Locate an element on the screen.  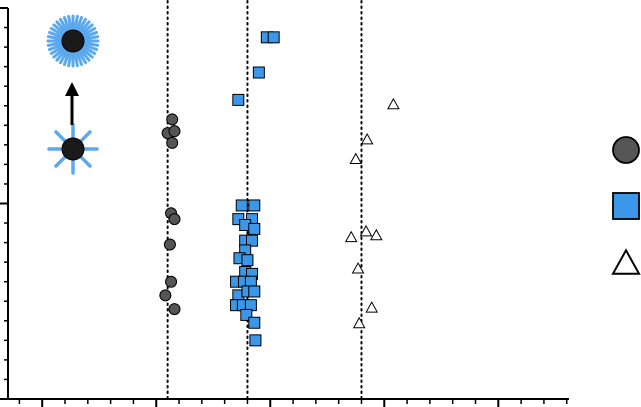
nanoparticle-with-dense-corona-icon is located at coordinates (73, 41).